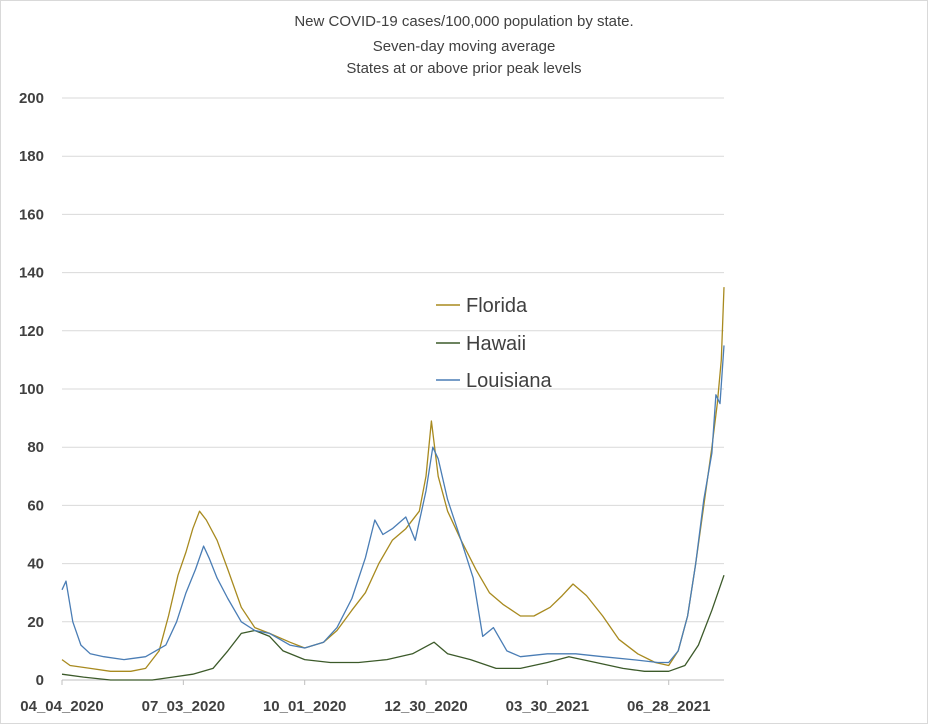 The height and width of the screenshot is (724, 928). What do you see at coordinates (463, 68) in the screenshot?
I see `chart-title-line-3: States at or above prior peak levels` at bounding box center [463, 68].